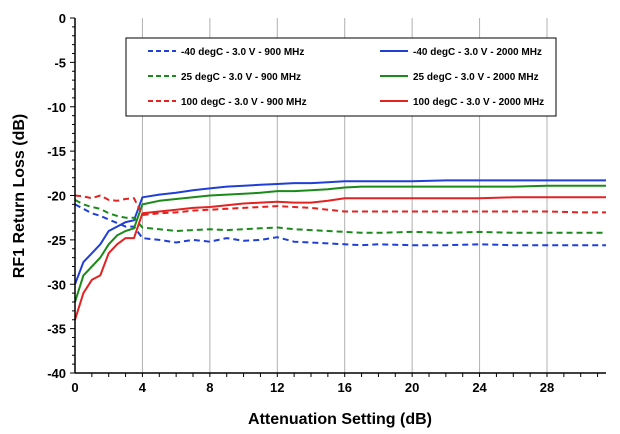 The image size is (620, 434). I want to click on x-tick-label: 28, so click(547, 387).